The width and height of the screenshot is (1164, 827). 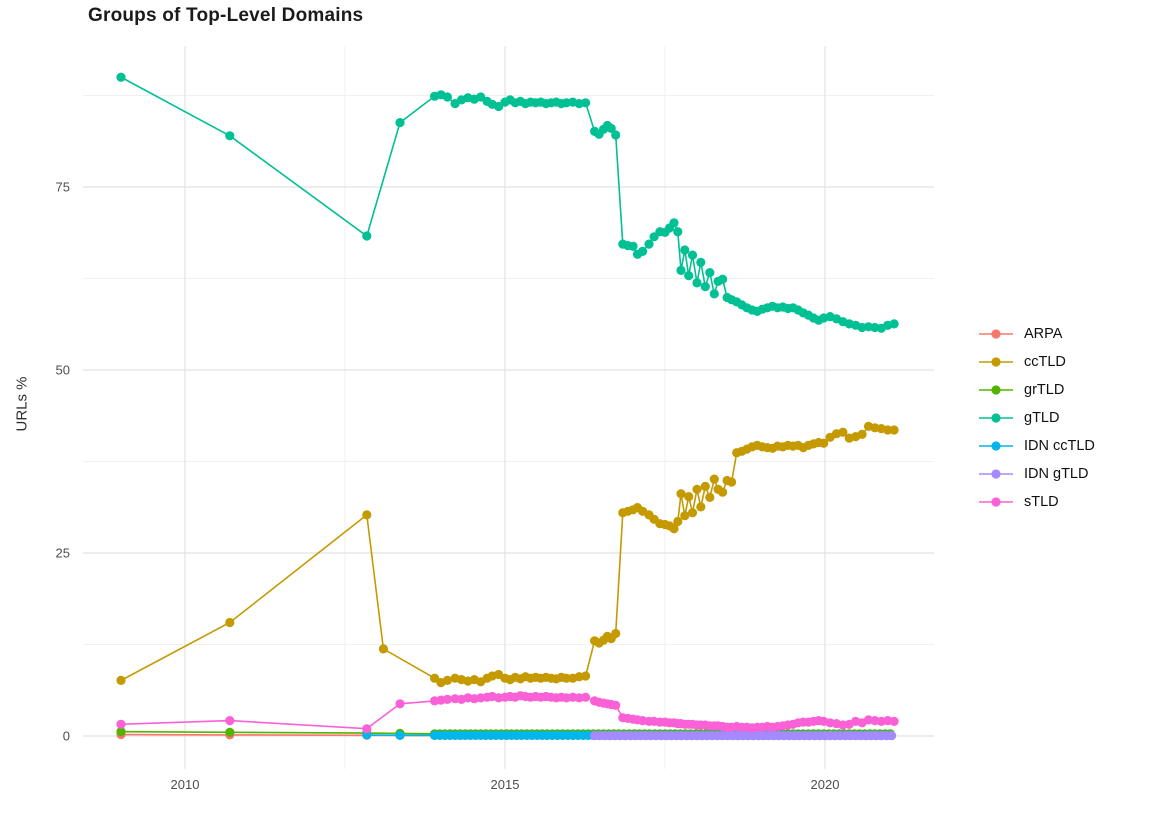 What do you see at coordinates (63, 370) in the screenshot?
I see `y-tick-label: 50` at bounding box center [63, 370].